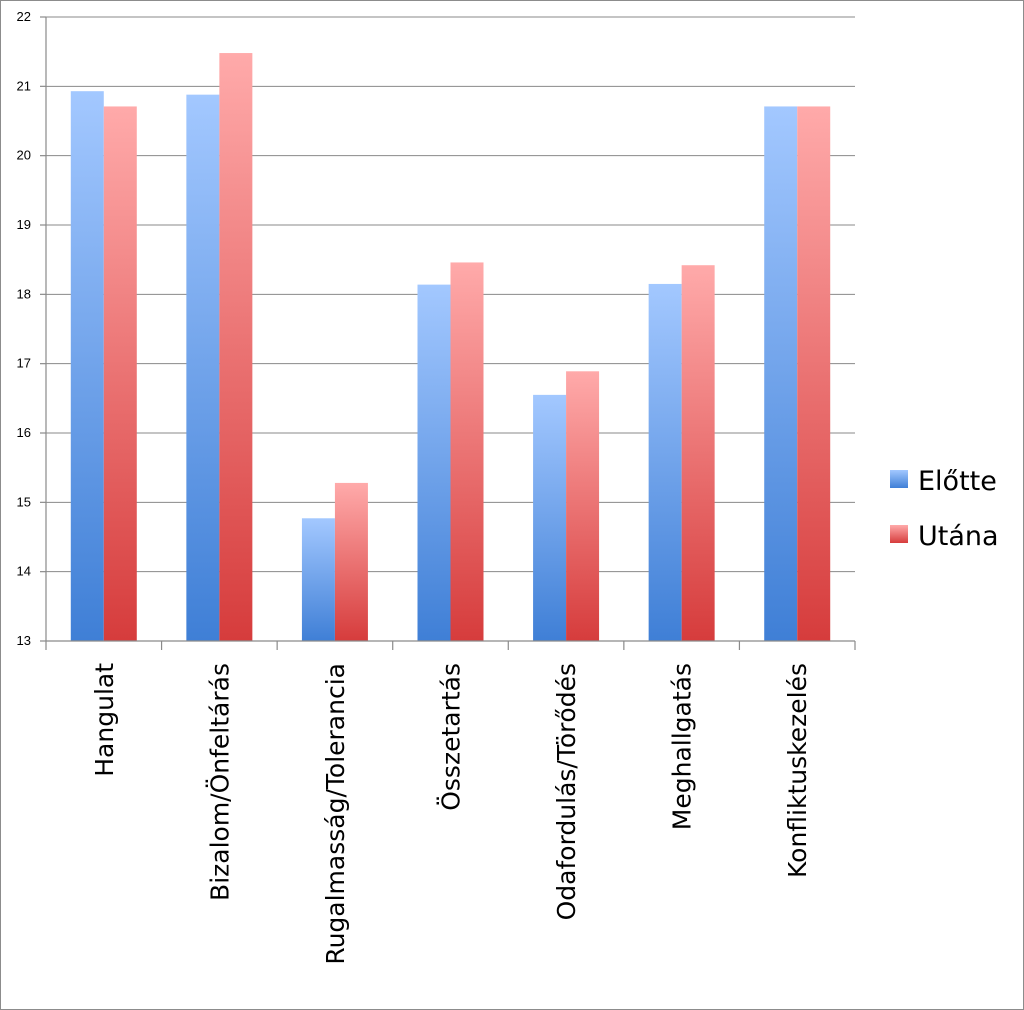 This screenshot has height=1010, width=1024. I want to click on y-tick-label: 16, so click(24, 432).